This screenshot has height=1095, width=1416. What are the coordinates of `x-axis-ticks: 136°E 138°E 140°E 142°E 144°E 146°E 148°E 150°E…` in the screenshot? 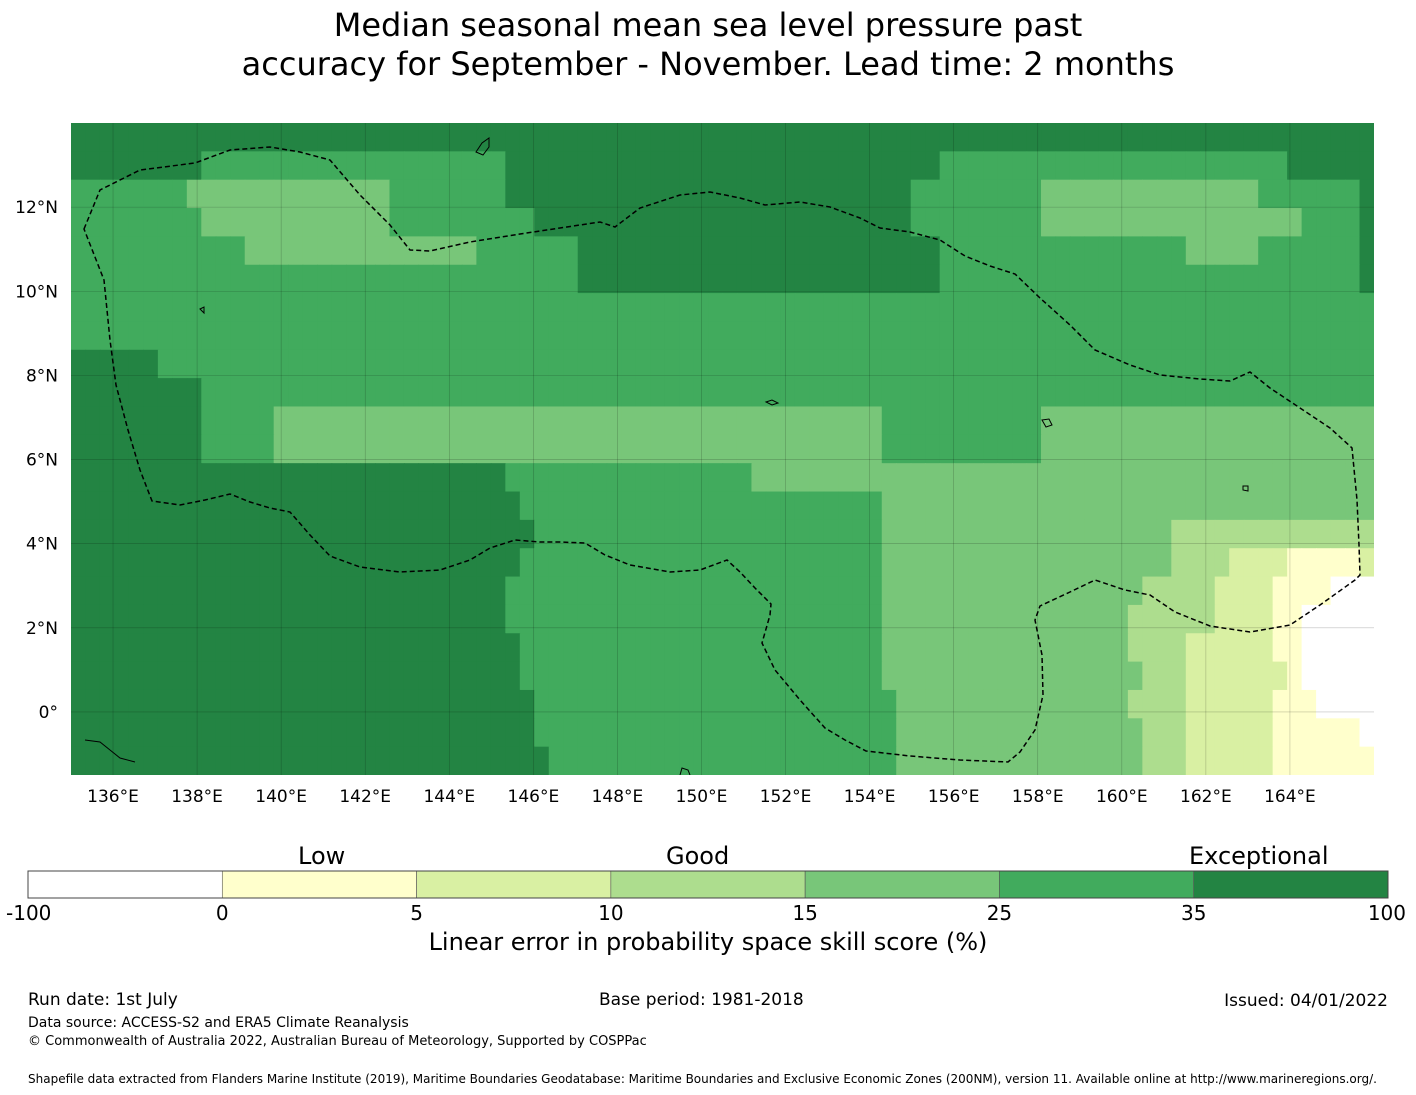 It's located at (701, 797).